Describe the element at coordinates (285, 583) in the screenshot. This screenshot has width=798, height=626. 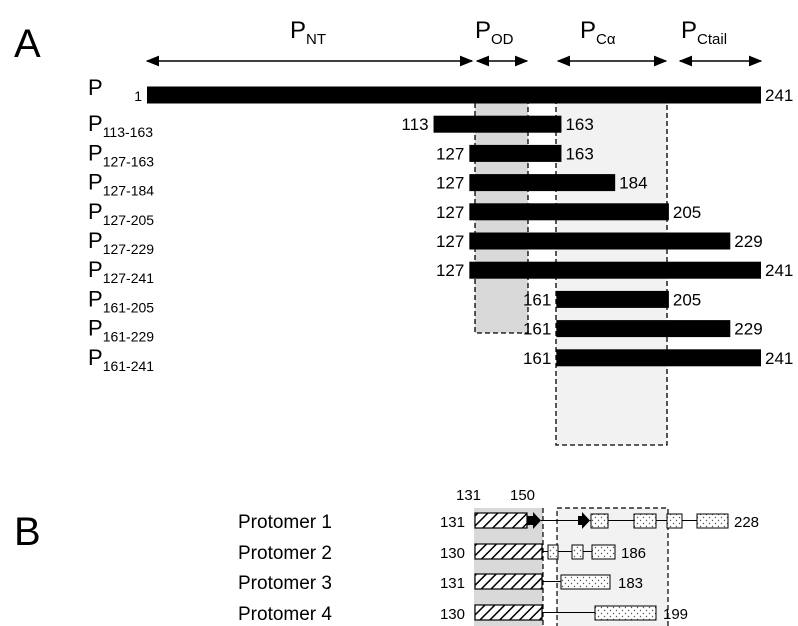
I see `protomer-name: Protomer 3` at that location.